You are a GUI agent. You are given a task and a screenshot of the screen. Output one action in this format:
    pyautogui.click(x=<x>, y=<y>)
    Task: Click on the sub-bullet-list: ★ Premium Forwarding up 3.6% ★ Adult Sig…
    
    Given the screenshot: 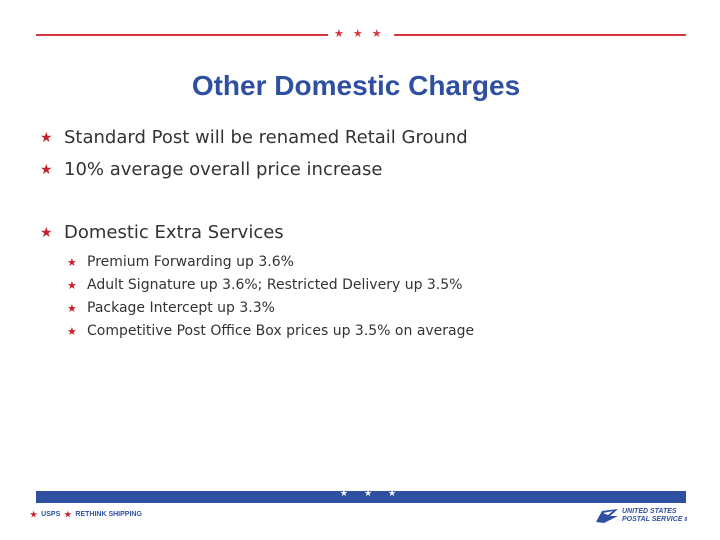 What is the action you would take?
    pyautogui.click(x=373, y=297)
    